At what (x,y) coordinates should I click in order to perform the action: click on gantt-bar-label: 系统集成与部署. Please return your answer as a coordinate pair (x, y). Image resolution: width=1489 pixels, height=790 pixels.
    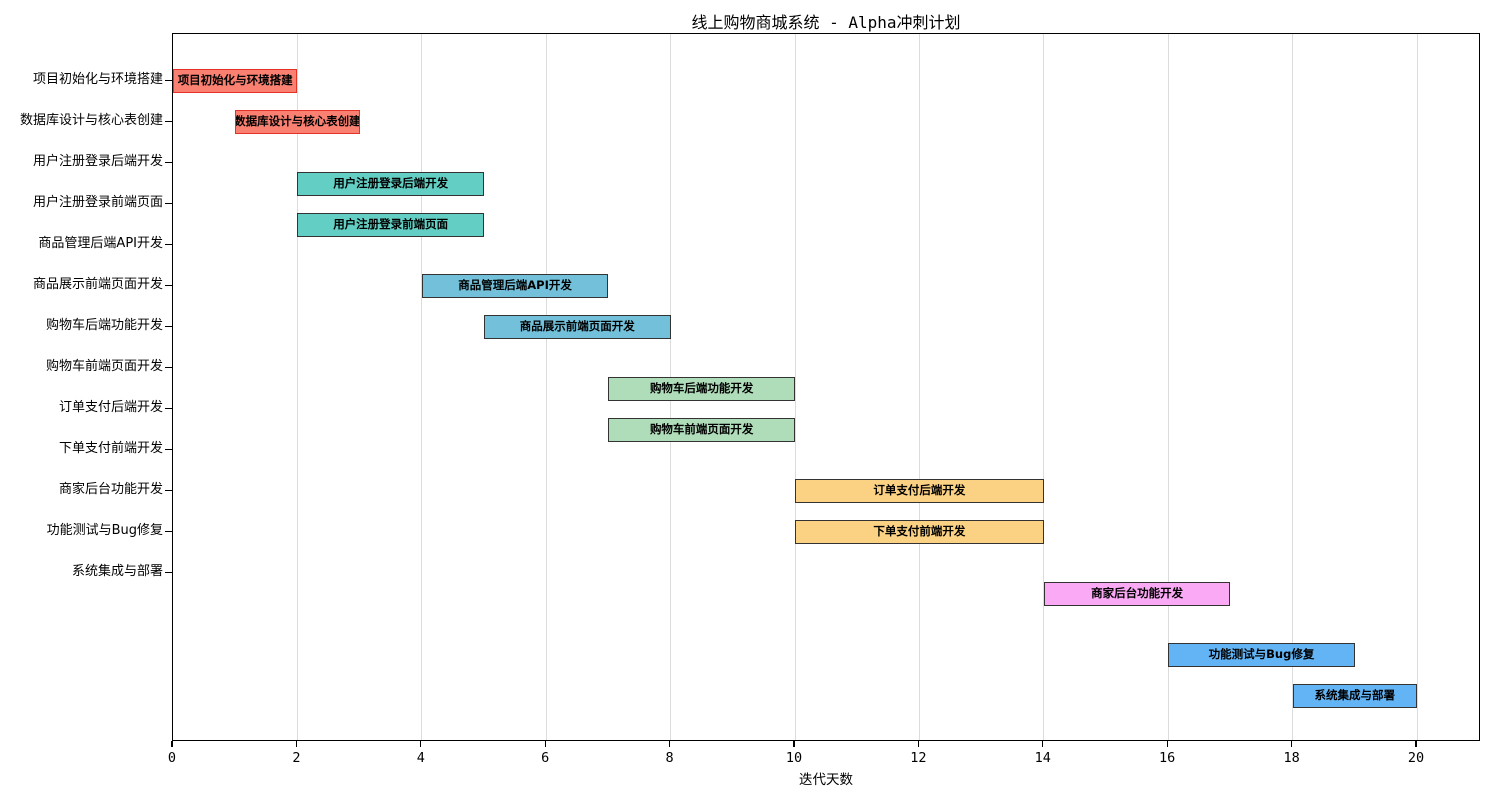
    Looking at the image, I should click on (1355, 695).